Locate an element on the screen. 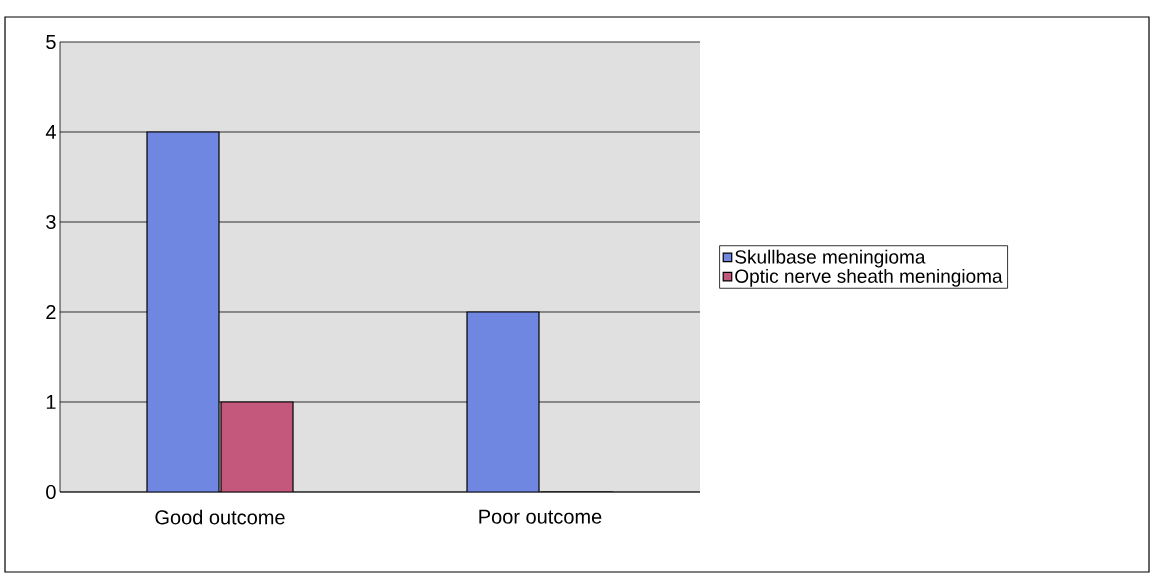 The width and height of the screenshot is (1154, 577). x-tick-label: Poor outcome is located at coordinates (540, 516).